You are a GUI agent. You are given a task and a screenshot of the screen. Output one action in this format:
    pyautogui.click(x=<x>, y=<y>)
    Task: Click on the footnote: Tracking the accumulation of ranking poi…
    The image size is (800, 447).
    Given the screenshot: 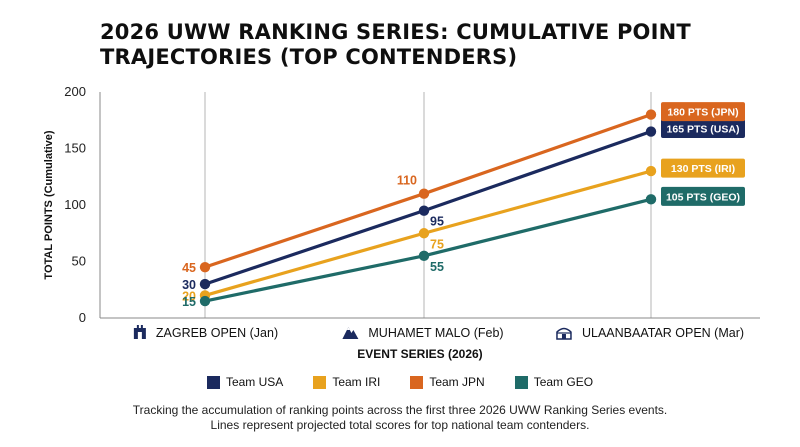 What is the action you would take?
    pyautogui.click(x=400, y=418)
    